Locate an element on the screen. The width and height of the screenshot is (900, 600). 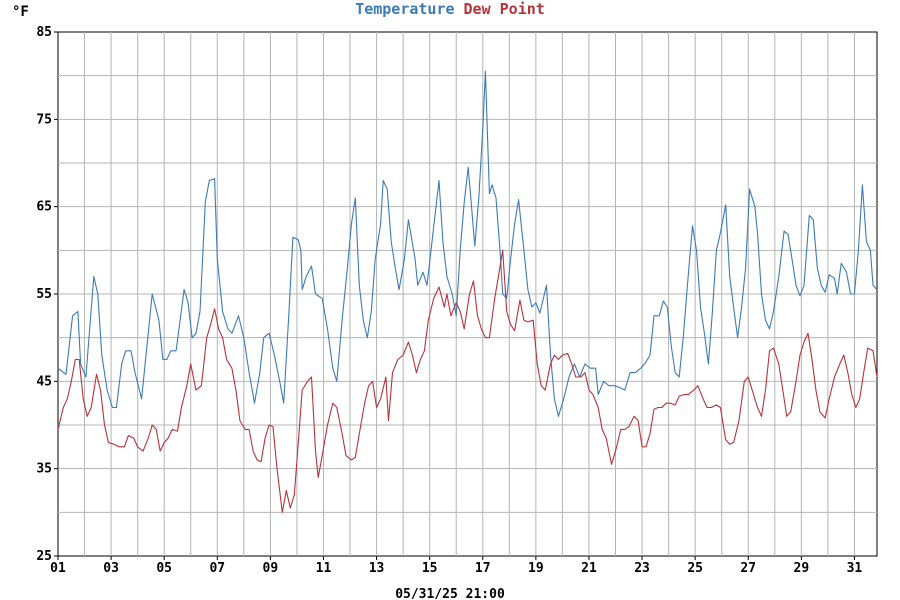
x-tick-label: 03 is located at coordinates (111, 568).